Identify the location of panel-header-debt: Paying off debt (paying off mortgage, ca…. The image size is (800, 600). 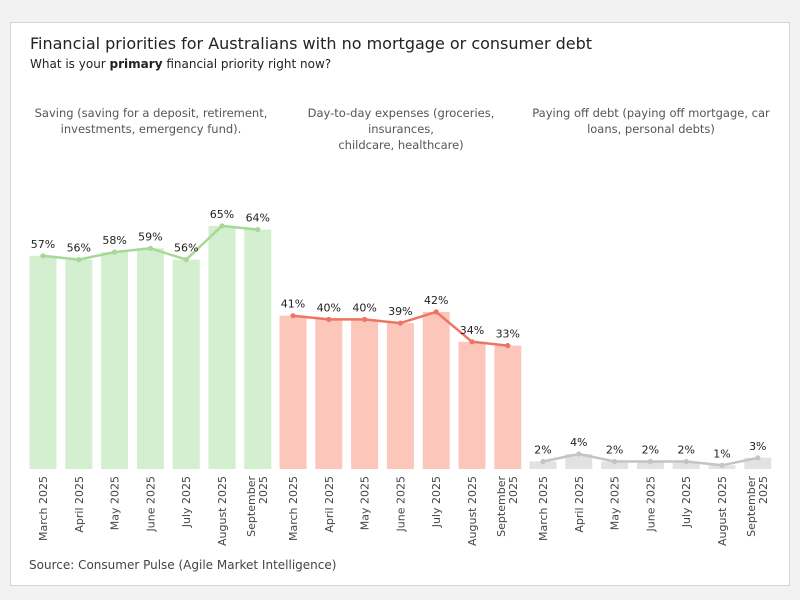
(651, 121).